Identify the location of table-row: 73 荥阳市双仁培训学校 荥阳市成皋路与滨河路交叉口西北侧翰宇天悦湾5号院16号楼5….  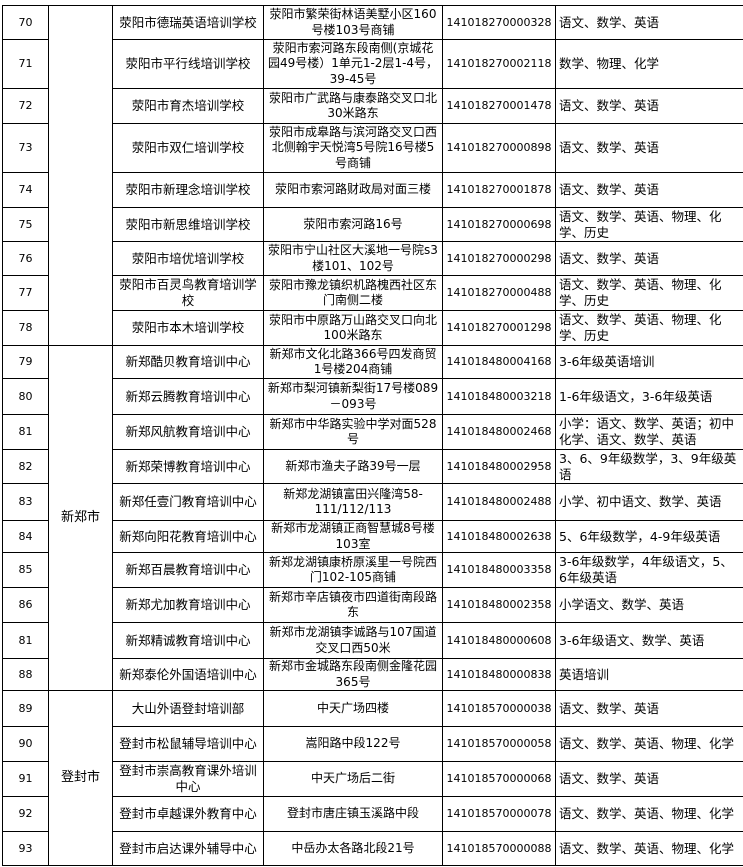
(372, 148).